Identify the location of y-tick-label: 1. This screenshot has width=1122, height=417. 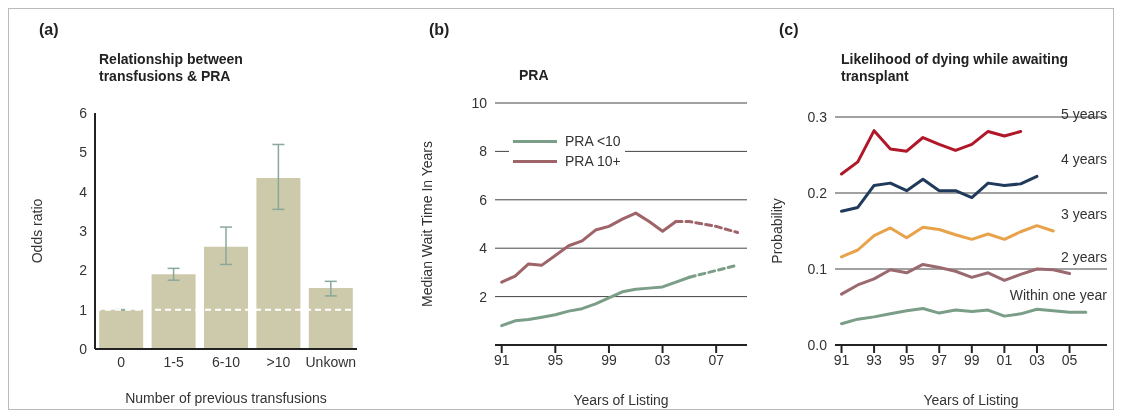
(83, 309).